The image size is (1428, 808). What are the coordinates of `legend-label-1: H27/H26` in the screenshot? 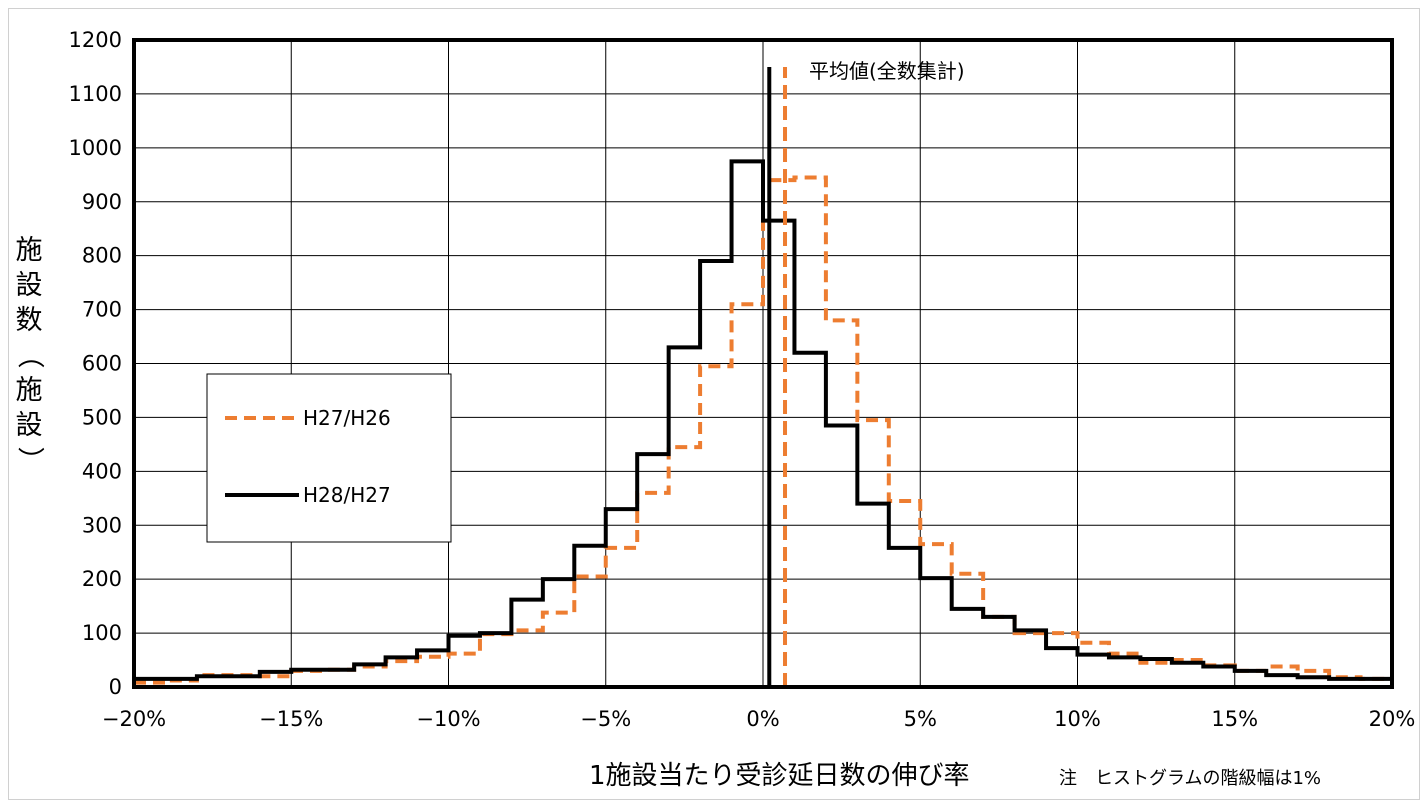 It's located at (347, 418).